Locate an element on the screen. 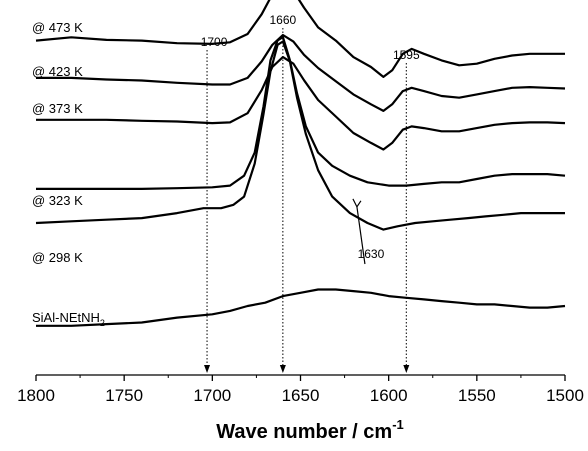 The image size is (588, 451). series-label: @ 298 K is located at coordinates (57, 257).